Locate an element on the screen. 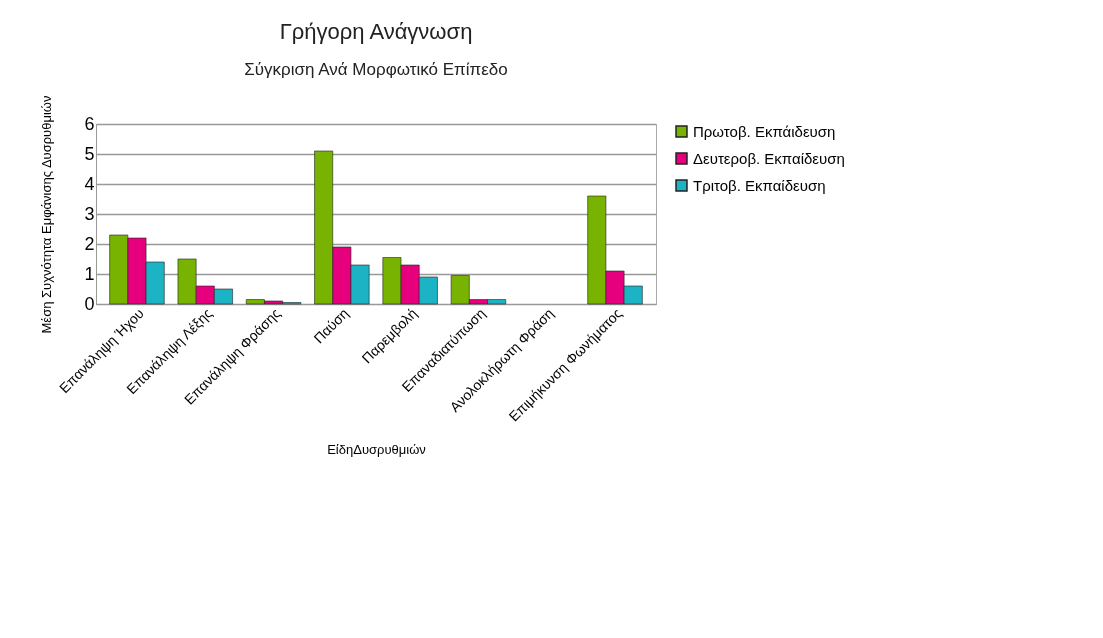  legend-label: Τριτοβ. Εκπαίδευση is located at coordinates (759, 185).